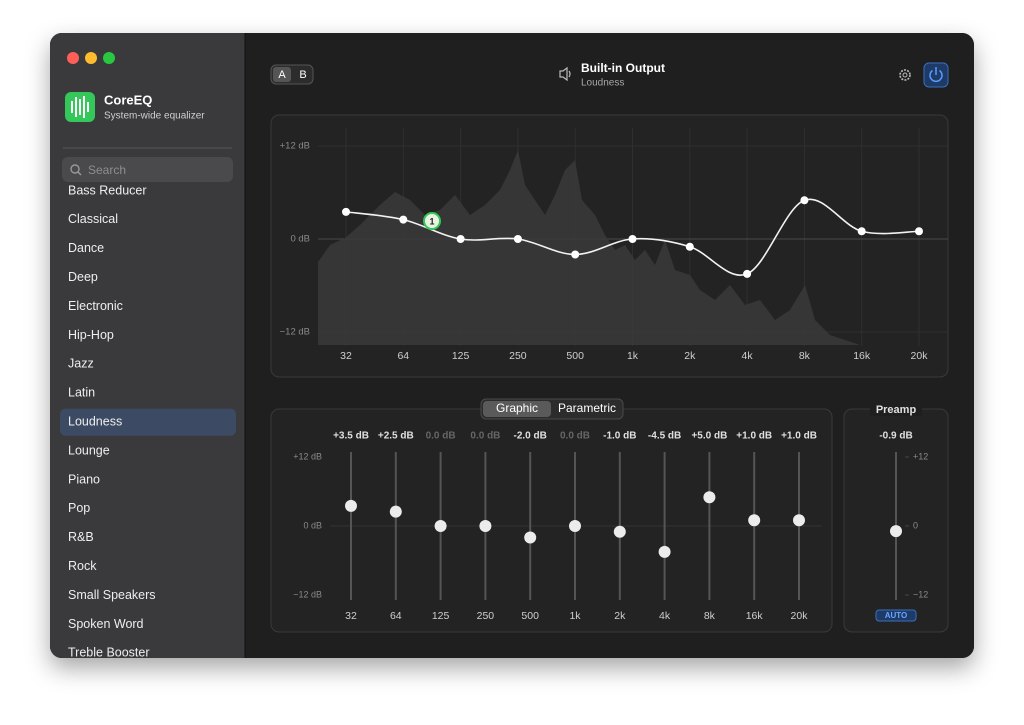  I want to click on preamp-title-bg, so click(896, 409).